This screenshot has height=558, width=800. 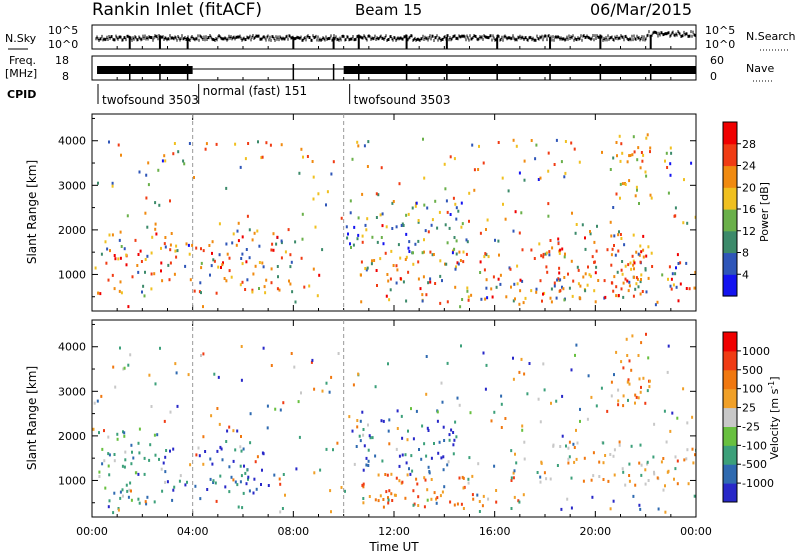 I want to click on velocity-colorbar-tick-label: 100, so click(x=752, y=389).